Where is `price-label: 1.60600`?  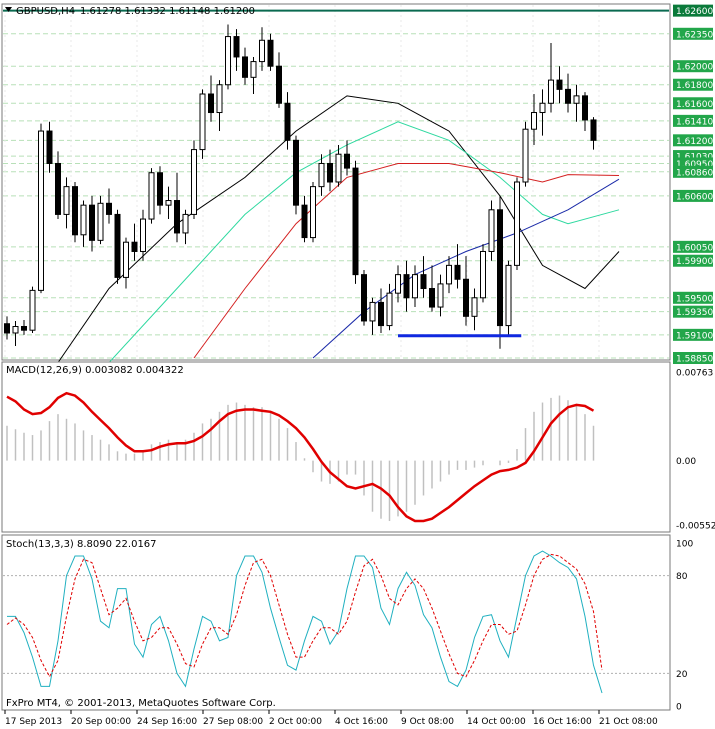
price-label: 1.60600 is located at coordinates (694, 197).